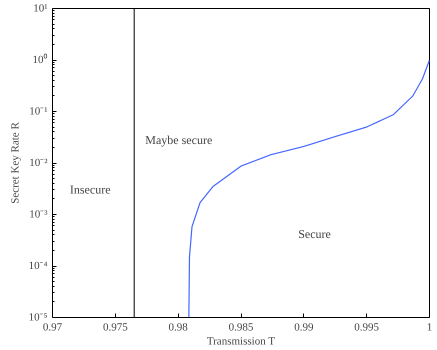 The height and width of the screenshot is (350, 437). I want to click on x-tick-label: 0.99, so click(304, 328).